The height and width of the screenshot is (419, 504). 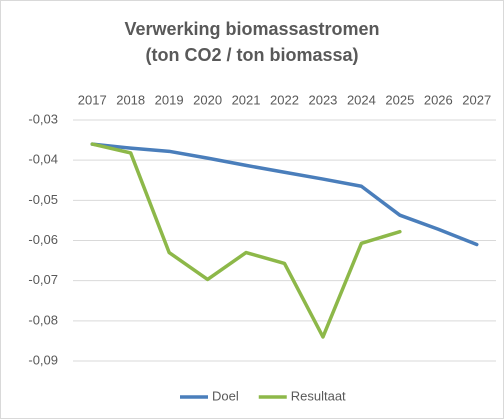 What do you see at coordinates (361, 99) in the screenshot?
I see `x-tick-label: 2024` at bounding box center [361, 99].